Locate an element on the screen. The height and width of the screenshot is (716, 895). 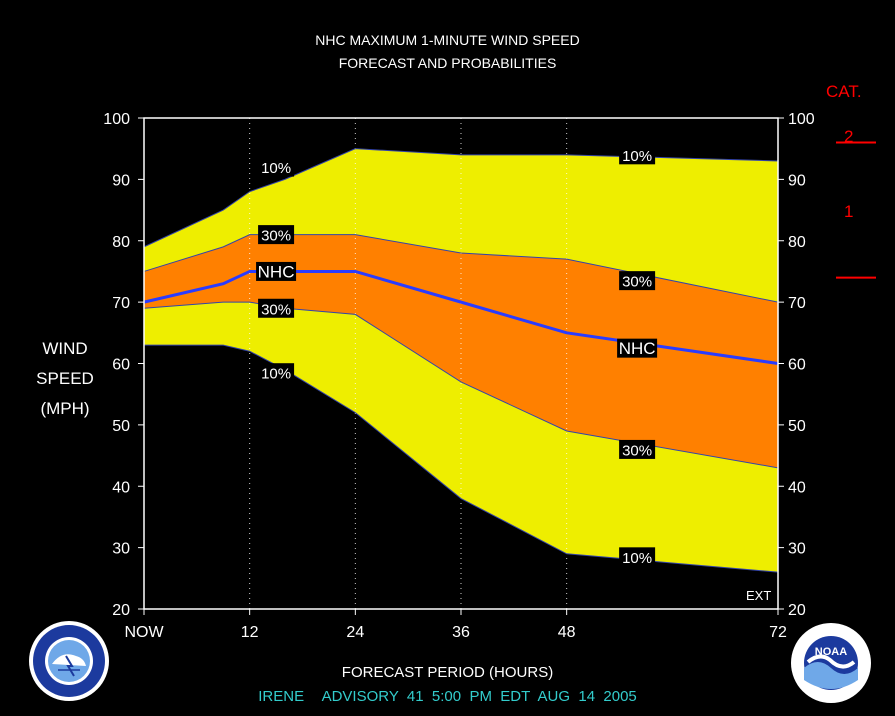
nhc-forecast-line is located at coordinates (461, 317).